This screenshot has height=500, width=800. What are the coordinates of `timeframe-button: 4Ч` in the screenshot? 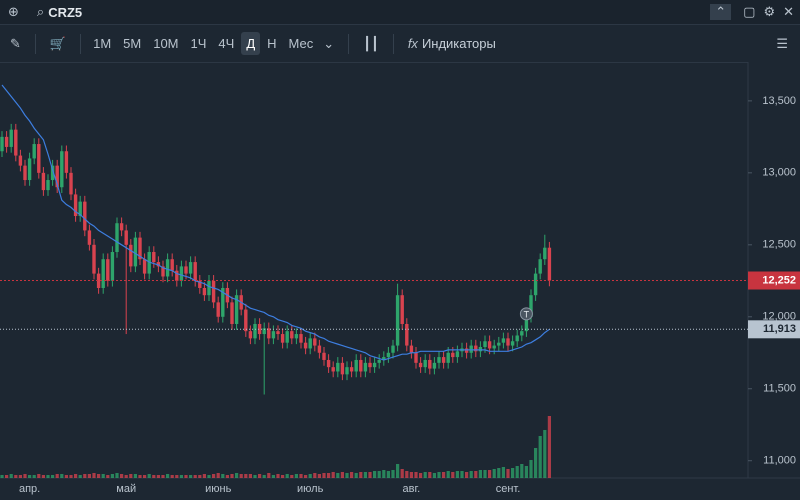 It's located at (226, 43).